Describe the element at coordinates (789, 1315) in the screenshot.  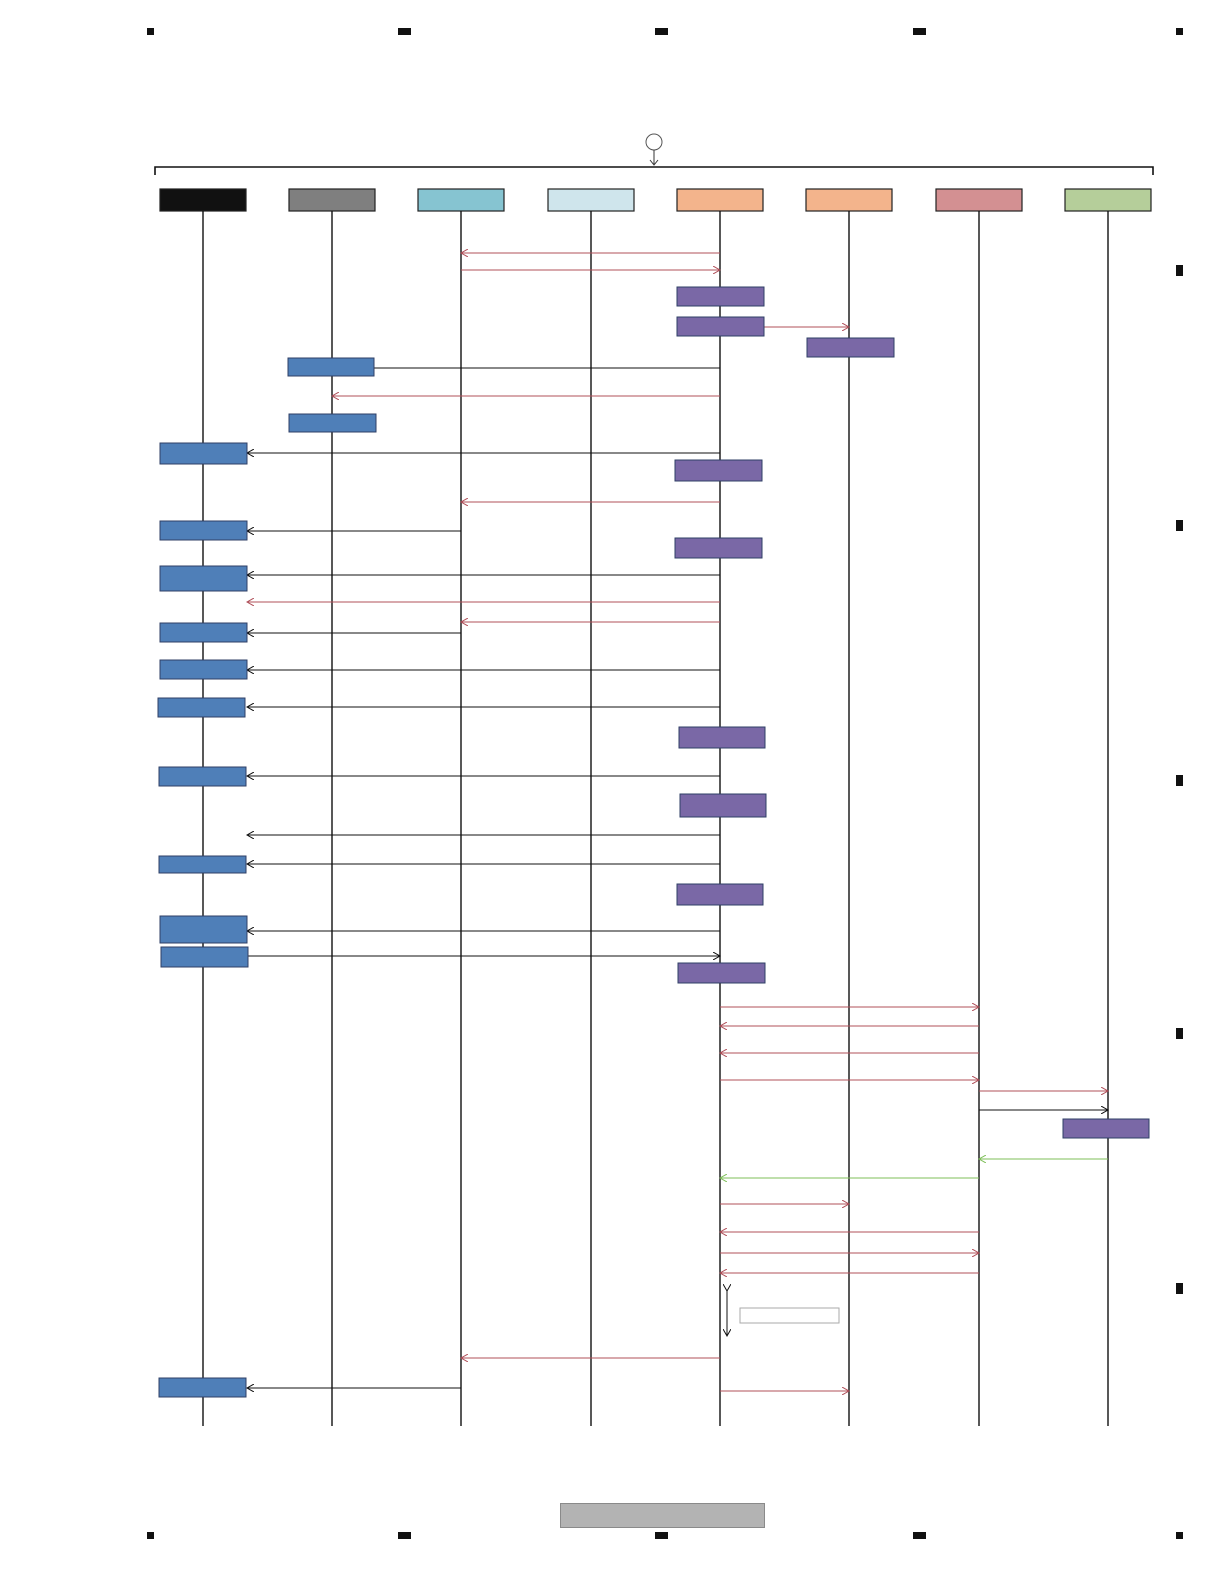
I see `note-box` at that location.